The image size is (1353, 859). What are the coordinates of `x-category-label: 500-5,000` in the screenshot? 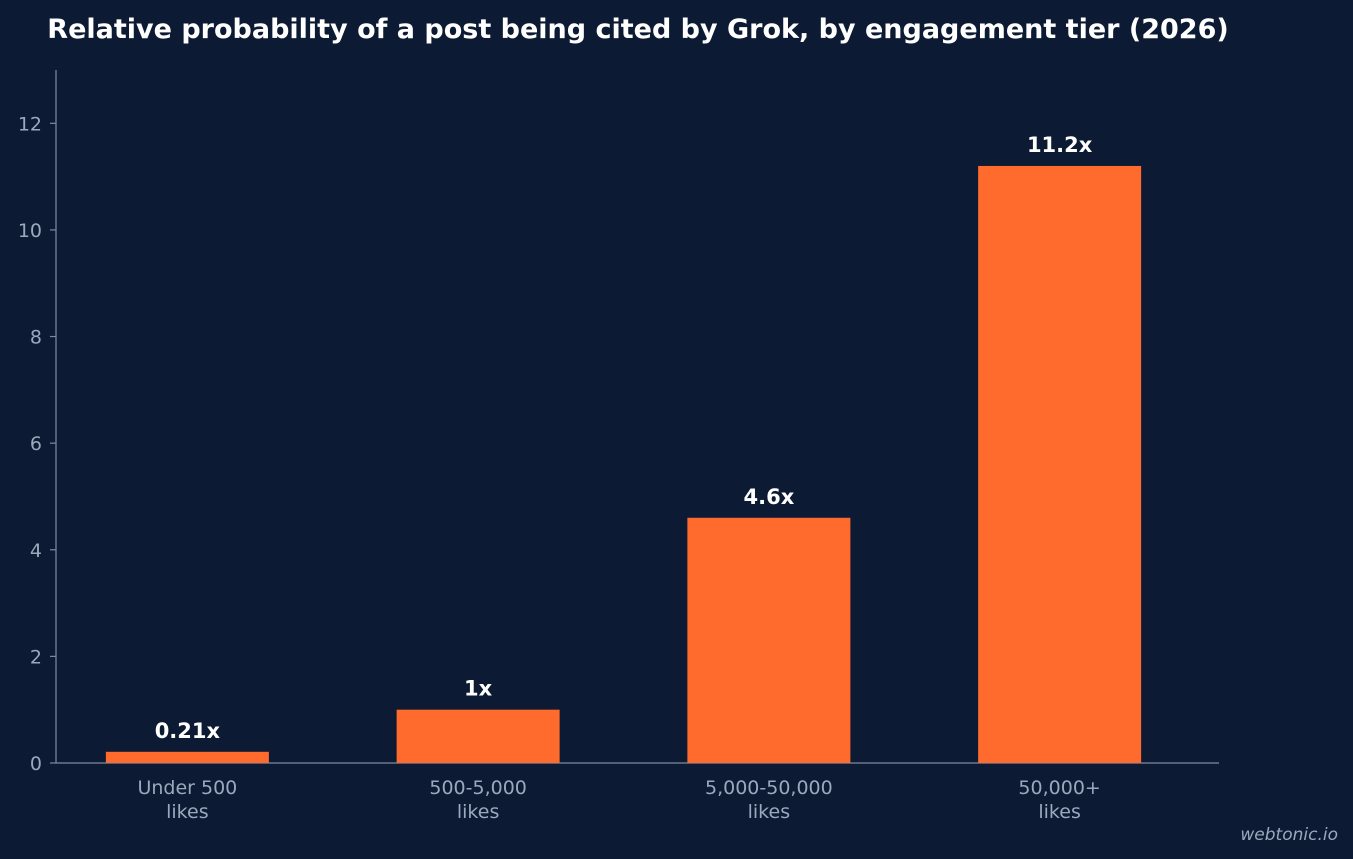 It's located at (478, 788).